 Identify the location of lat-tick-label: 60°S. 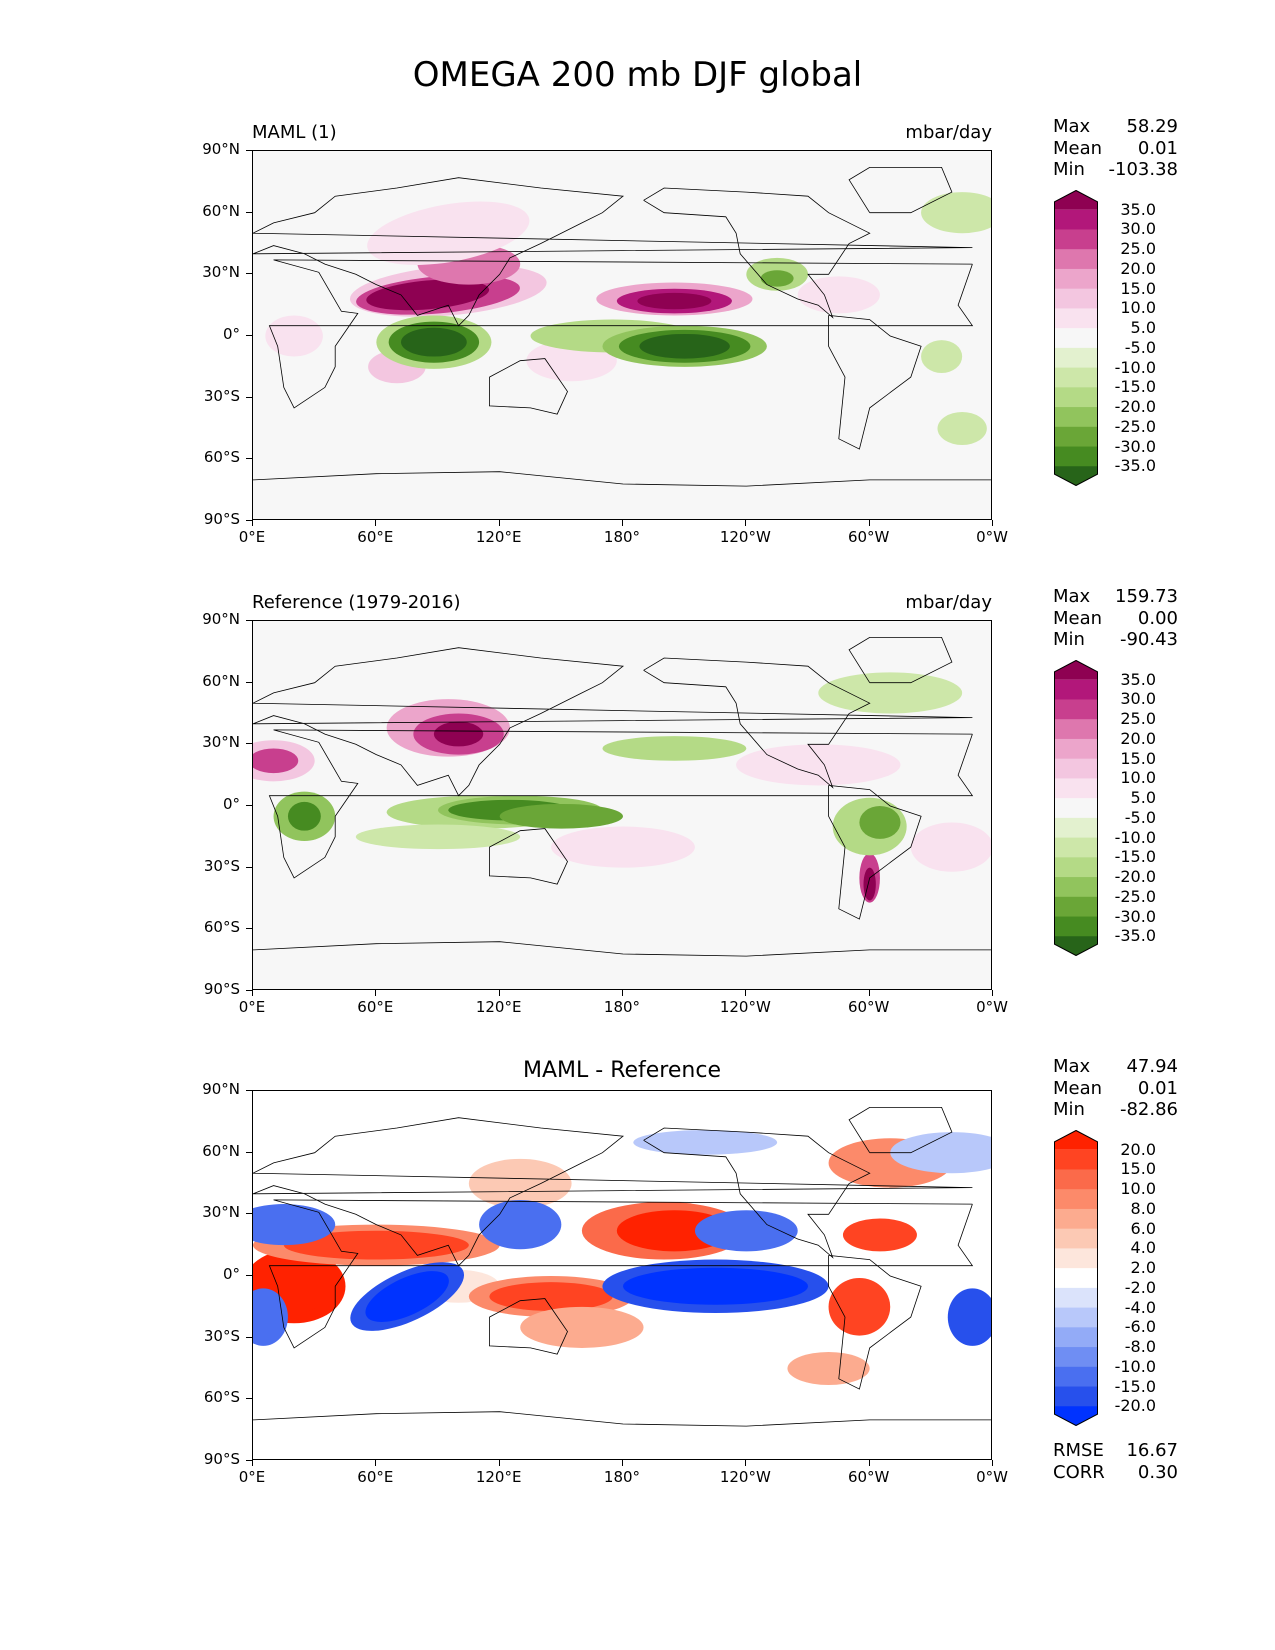
(221, 927).